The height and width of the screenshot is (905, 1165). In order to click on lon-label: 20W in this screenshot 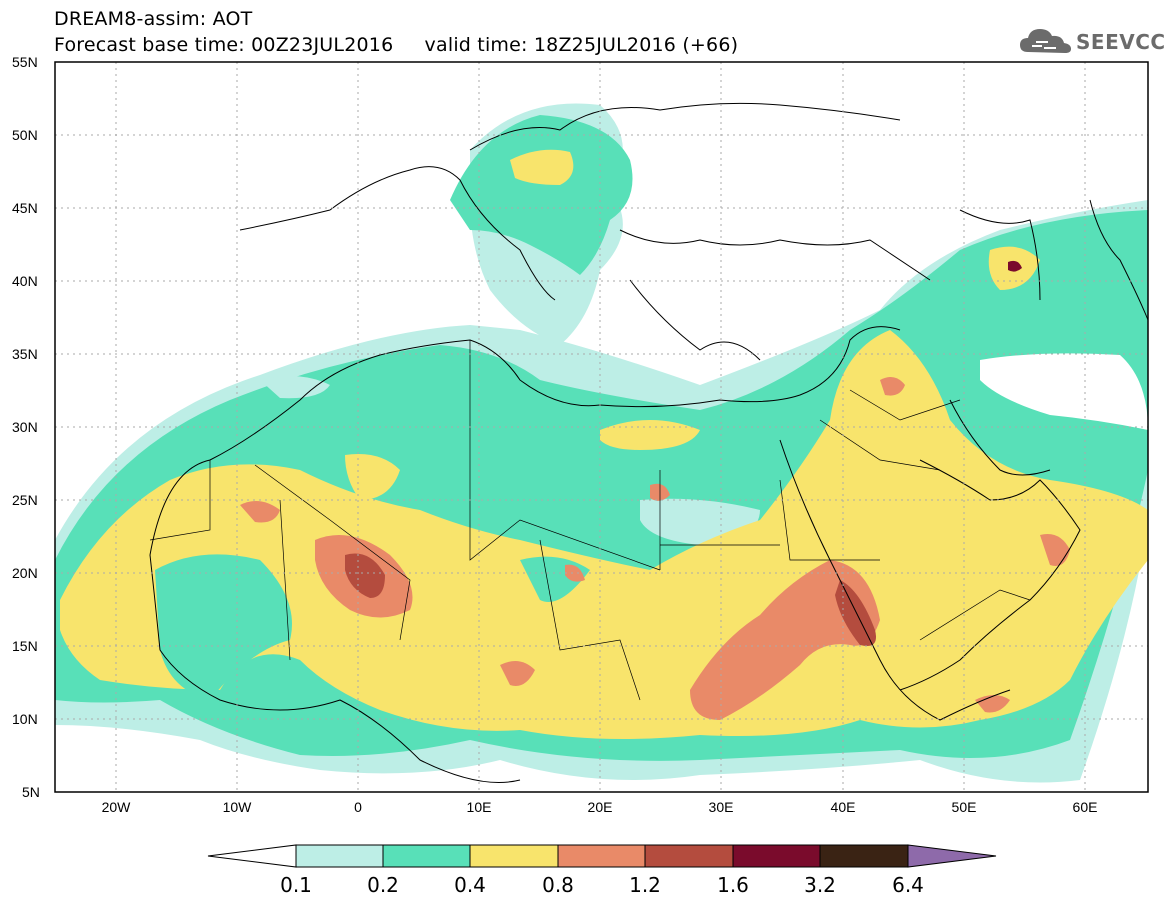, I will do `click(117, 807)`.